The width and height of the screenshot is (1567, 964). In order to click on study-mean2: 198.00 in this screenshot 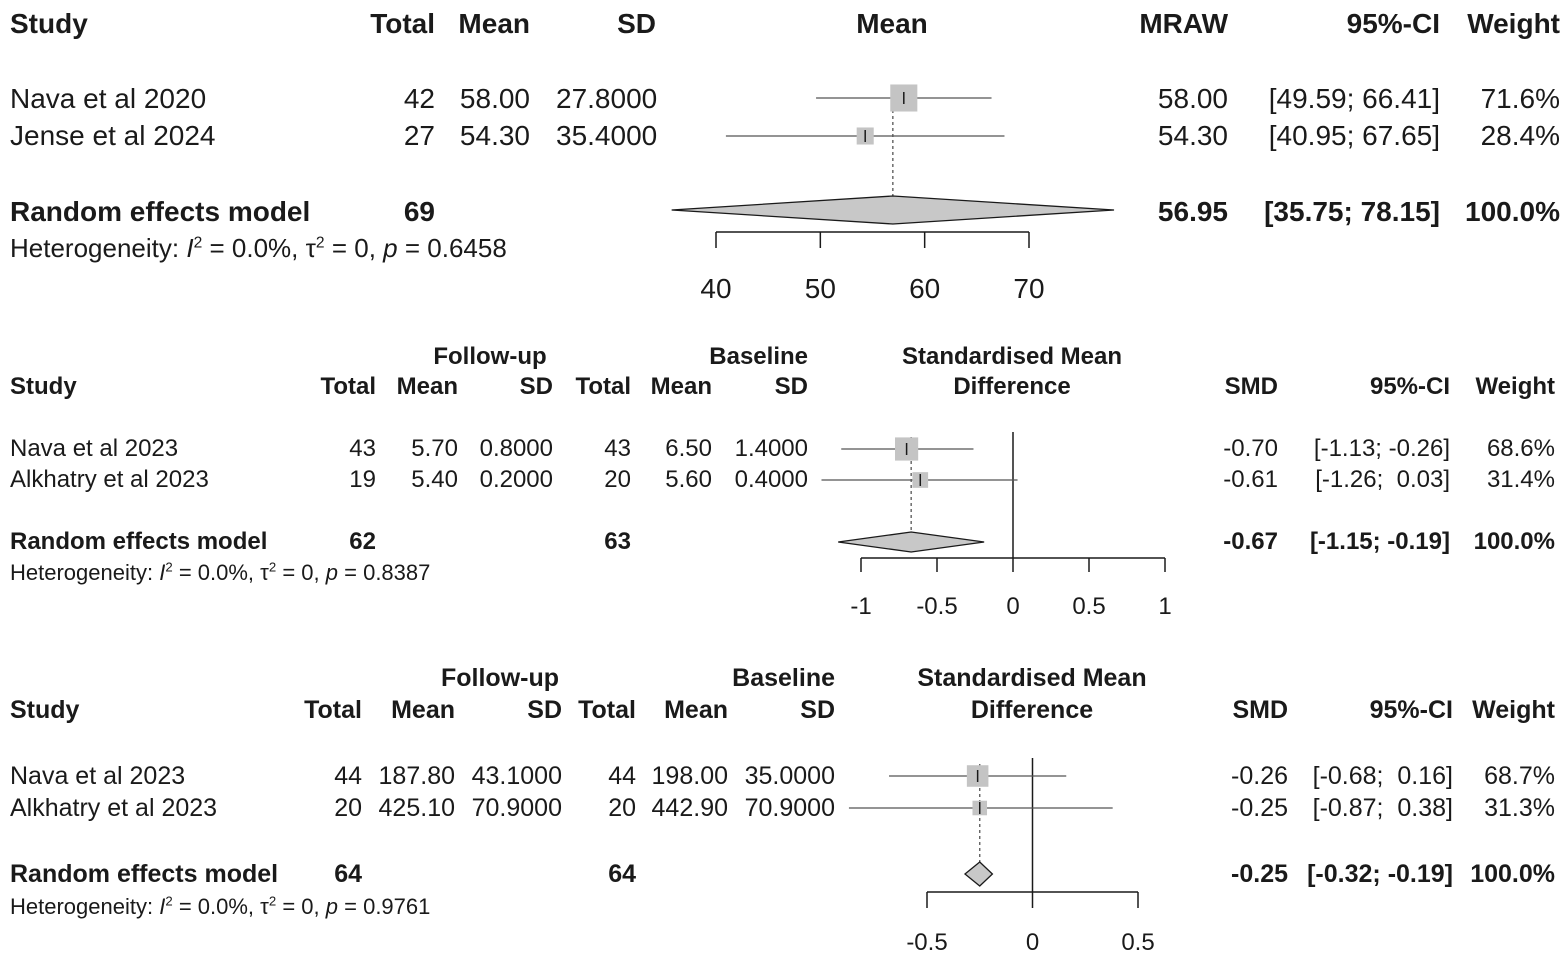, I will do `click(689, 776)`.